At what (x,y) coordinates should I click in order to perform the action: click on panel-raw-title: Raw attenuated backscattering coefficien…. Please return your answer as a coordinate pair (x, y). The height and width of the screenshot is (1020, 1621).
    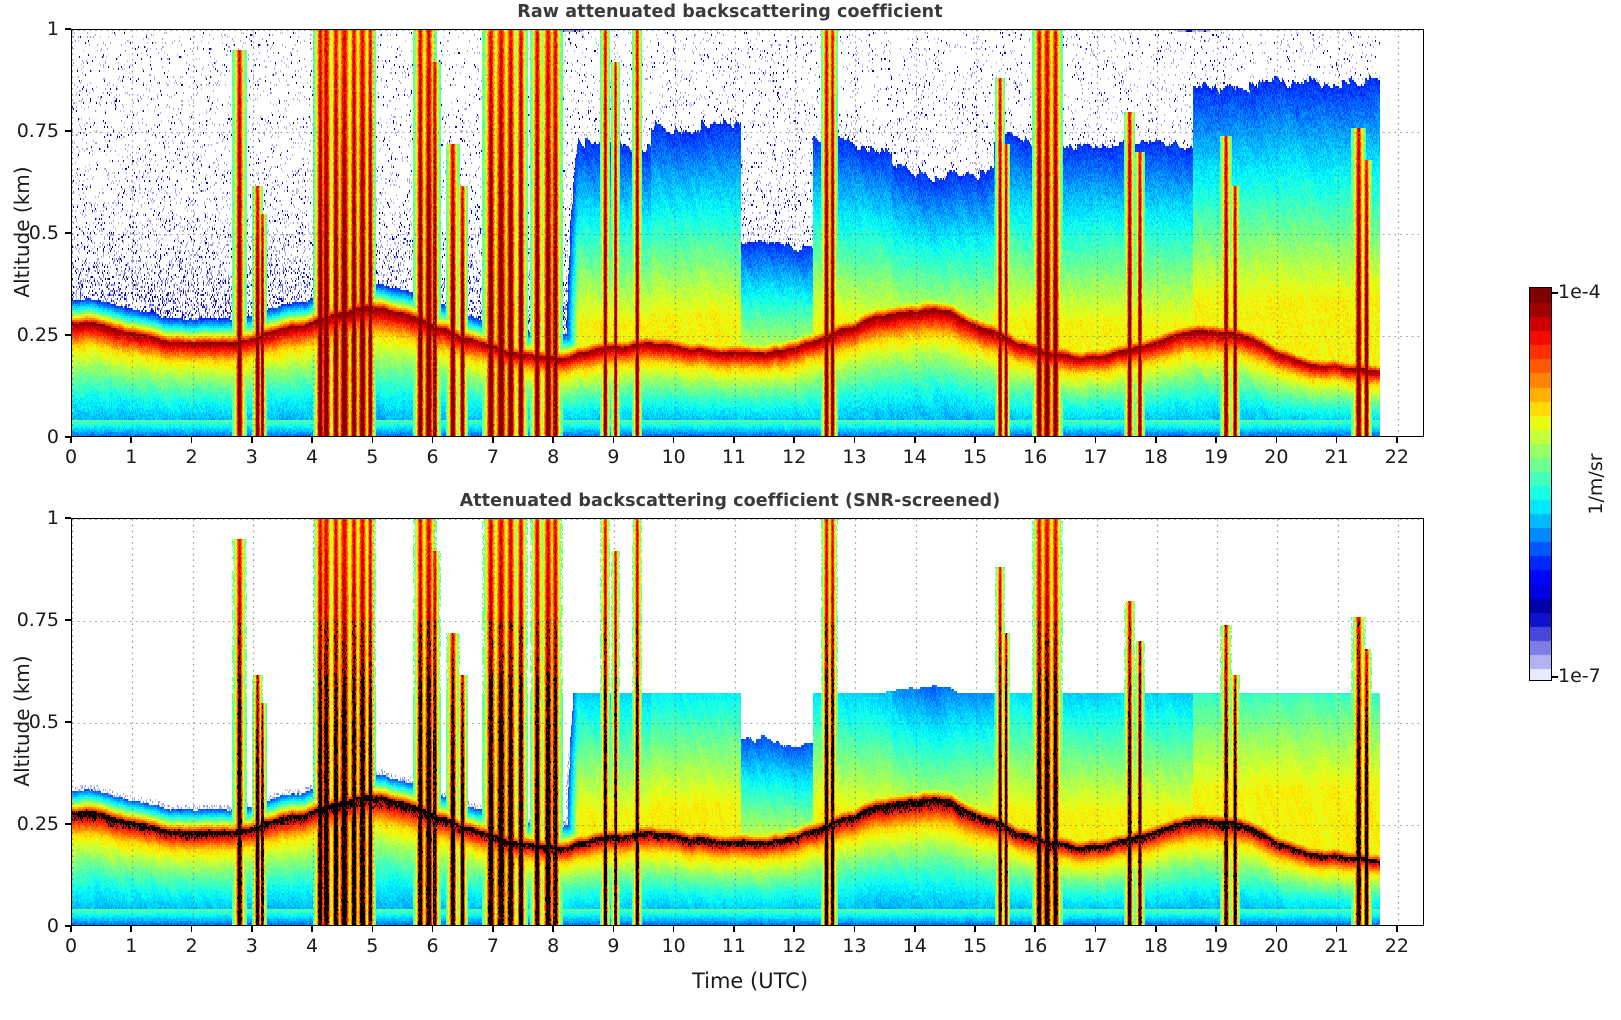
    Looking at the image, I should click on (730, 12).